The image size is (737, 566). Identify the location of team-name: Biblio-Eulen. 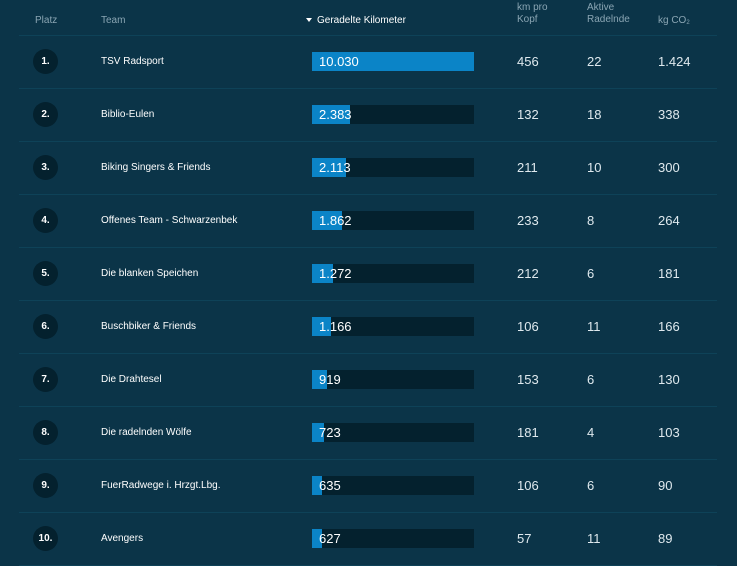
(128, 114).